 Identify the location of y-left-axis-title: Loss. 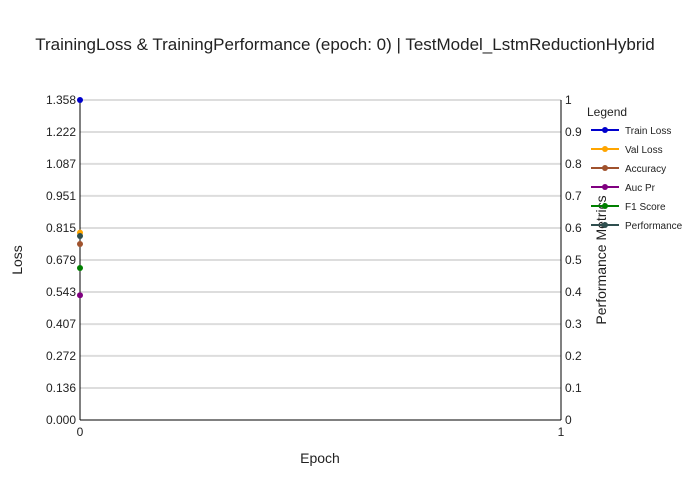
(17, 260).